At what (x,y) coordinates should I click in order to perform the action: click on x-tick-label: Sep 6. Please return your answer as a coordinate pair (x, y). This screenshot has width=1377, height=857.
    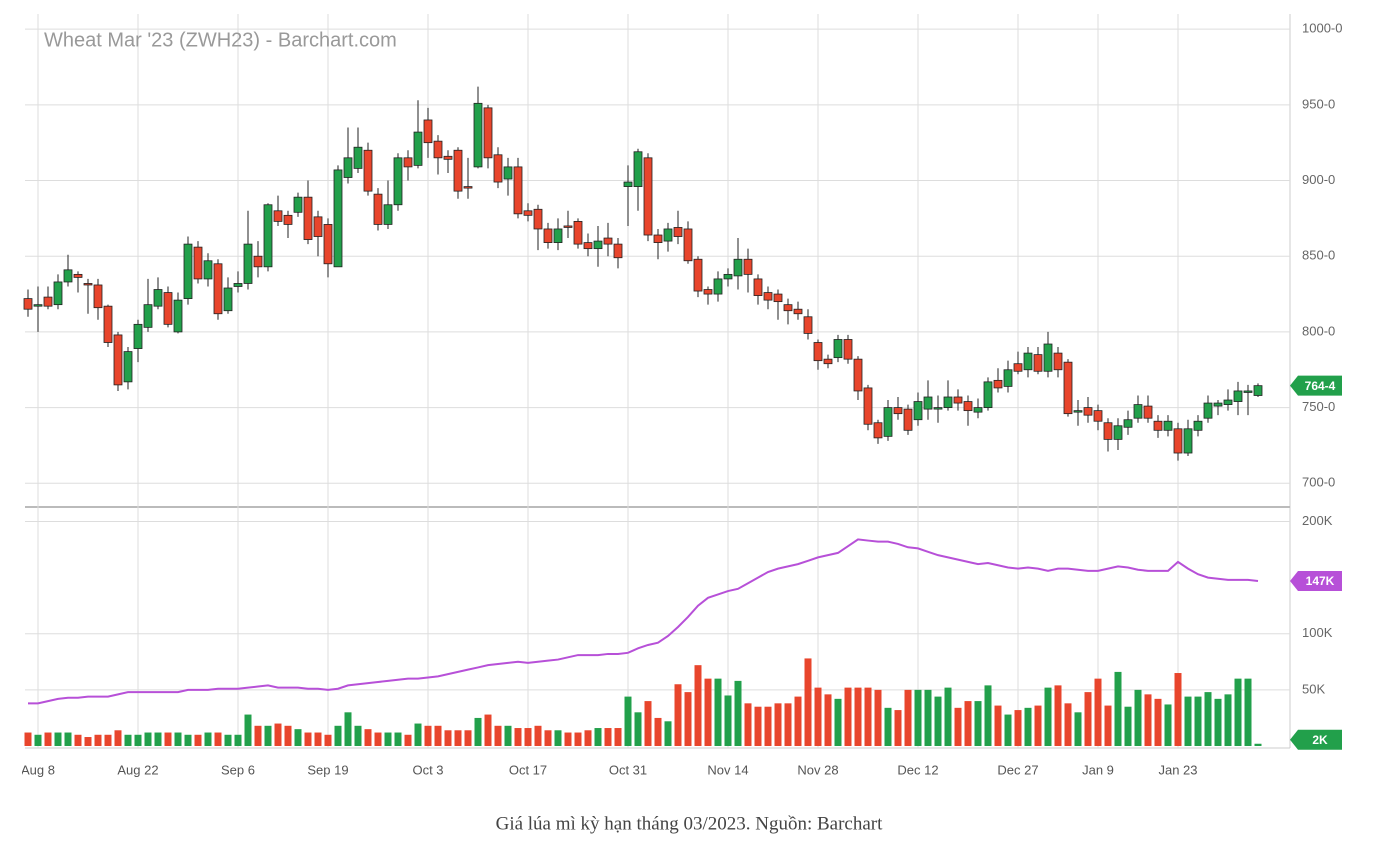
    Looking at the image, I should click on (238, 769).